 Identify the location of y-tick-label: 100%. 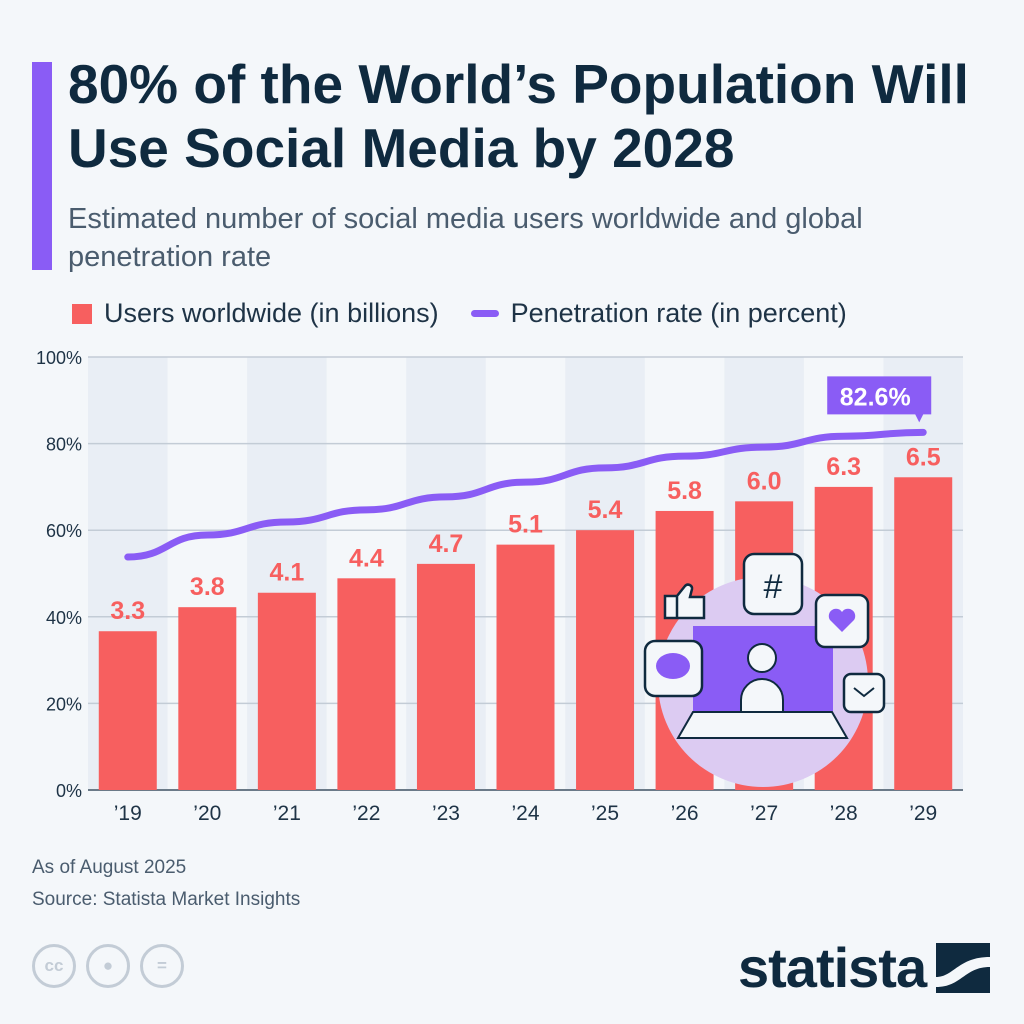
(59, 358).